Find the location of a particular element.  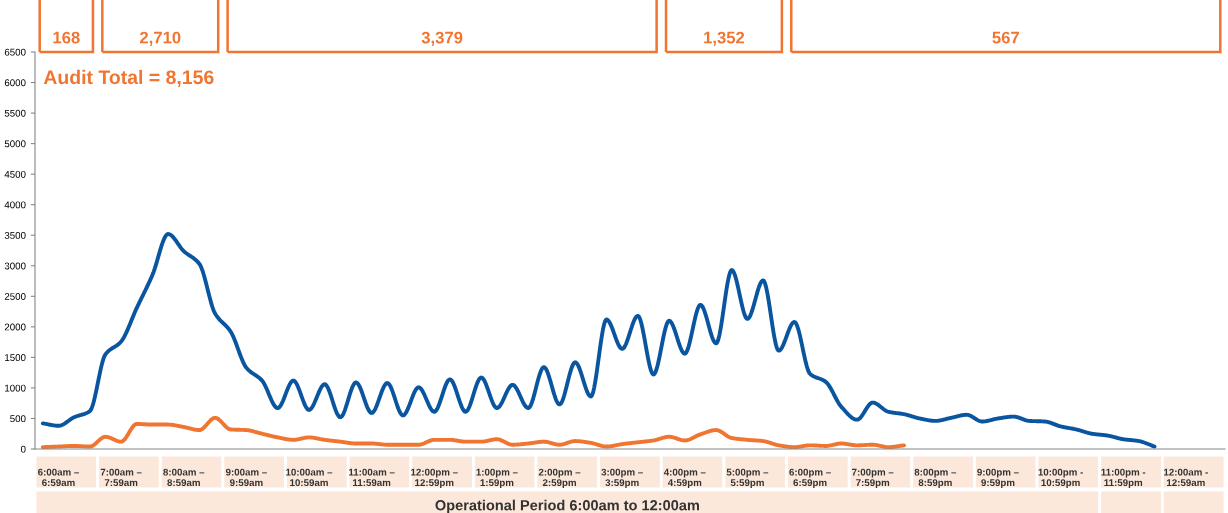

y-tick-label: 4500 is located at coordinates (15, 174).